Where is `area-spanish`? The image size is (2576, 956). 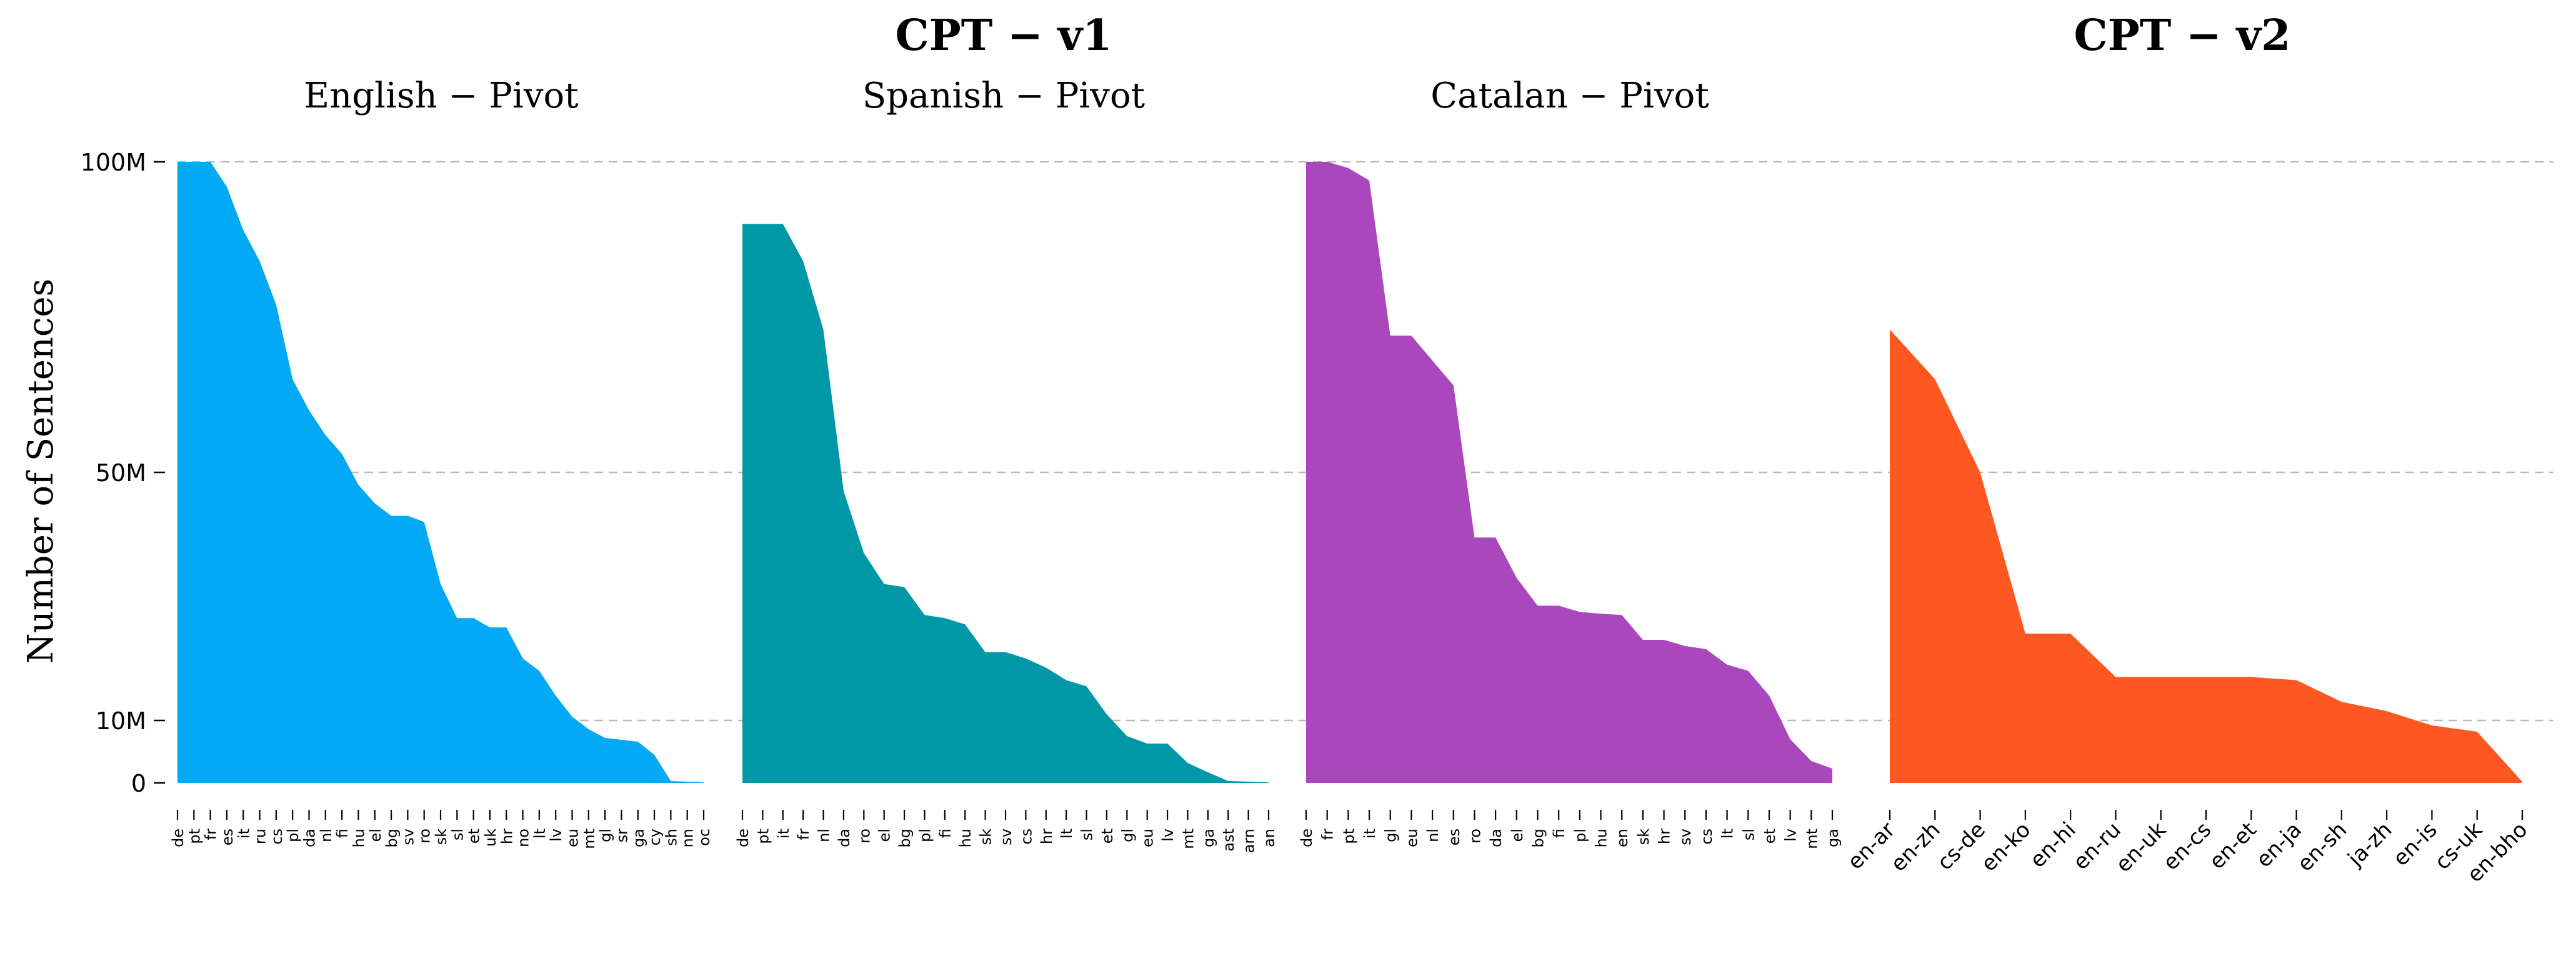 area-spanish is located at coordinates (1005, 503).